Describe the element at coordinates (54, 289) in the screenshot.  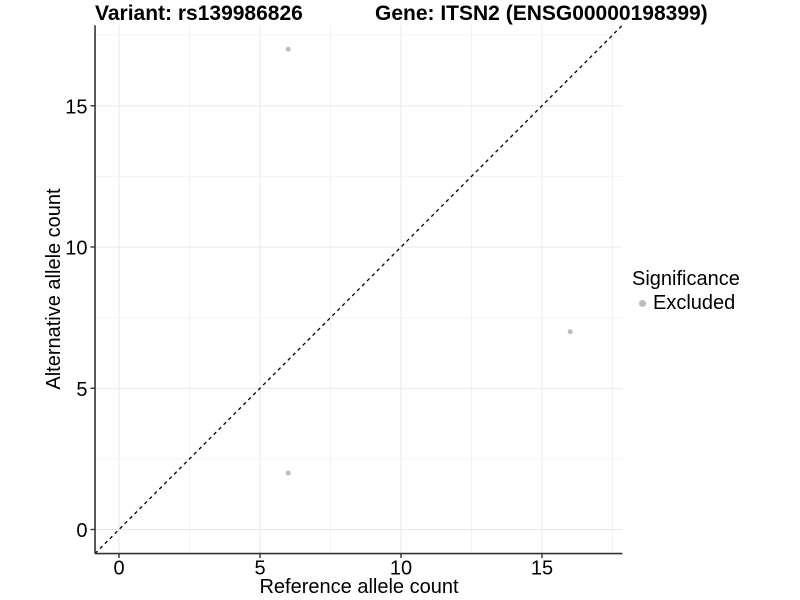
I see `y-axis-title: Alternative allele count` at that location.